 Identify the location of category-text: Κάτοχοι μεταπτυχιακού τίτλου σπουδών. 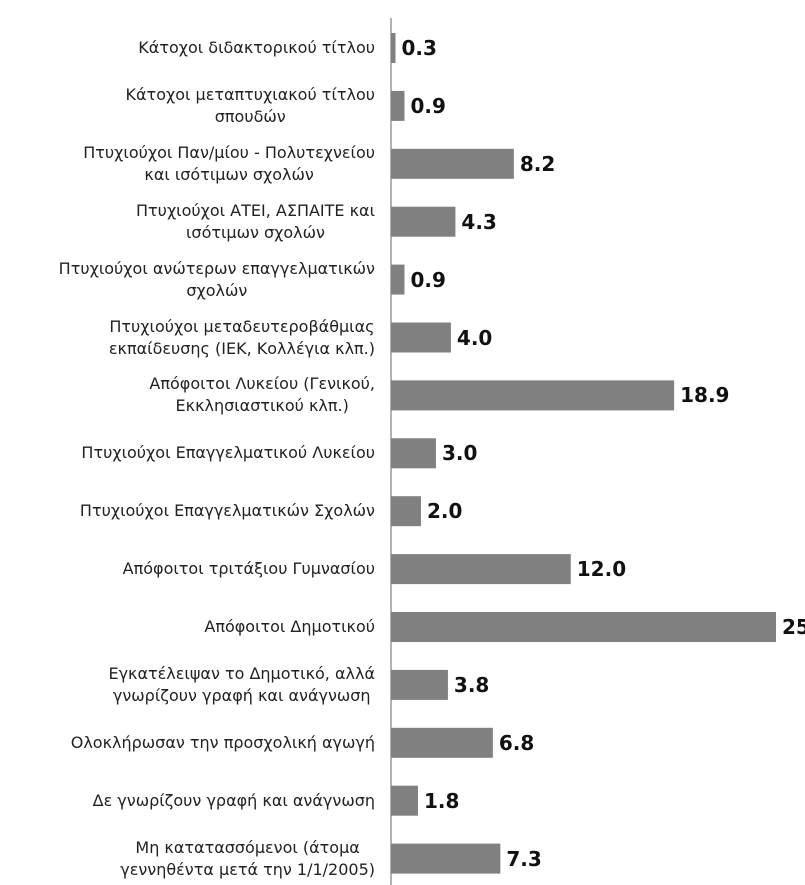
(250, 105).